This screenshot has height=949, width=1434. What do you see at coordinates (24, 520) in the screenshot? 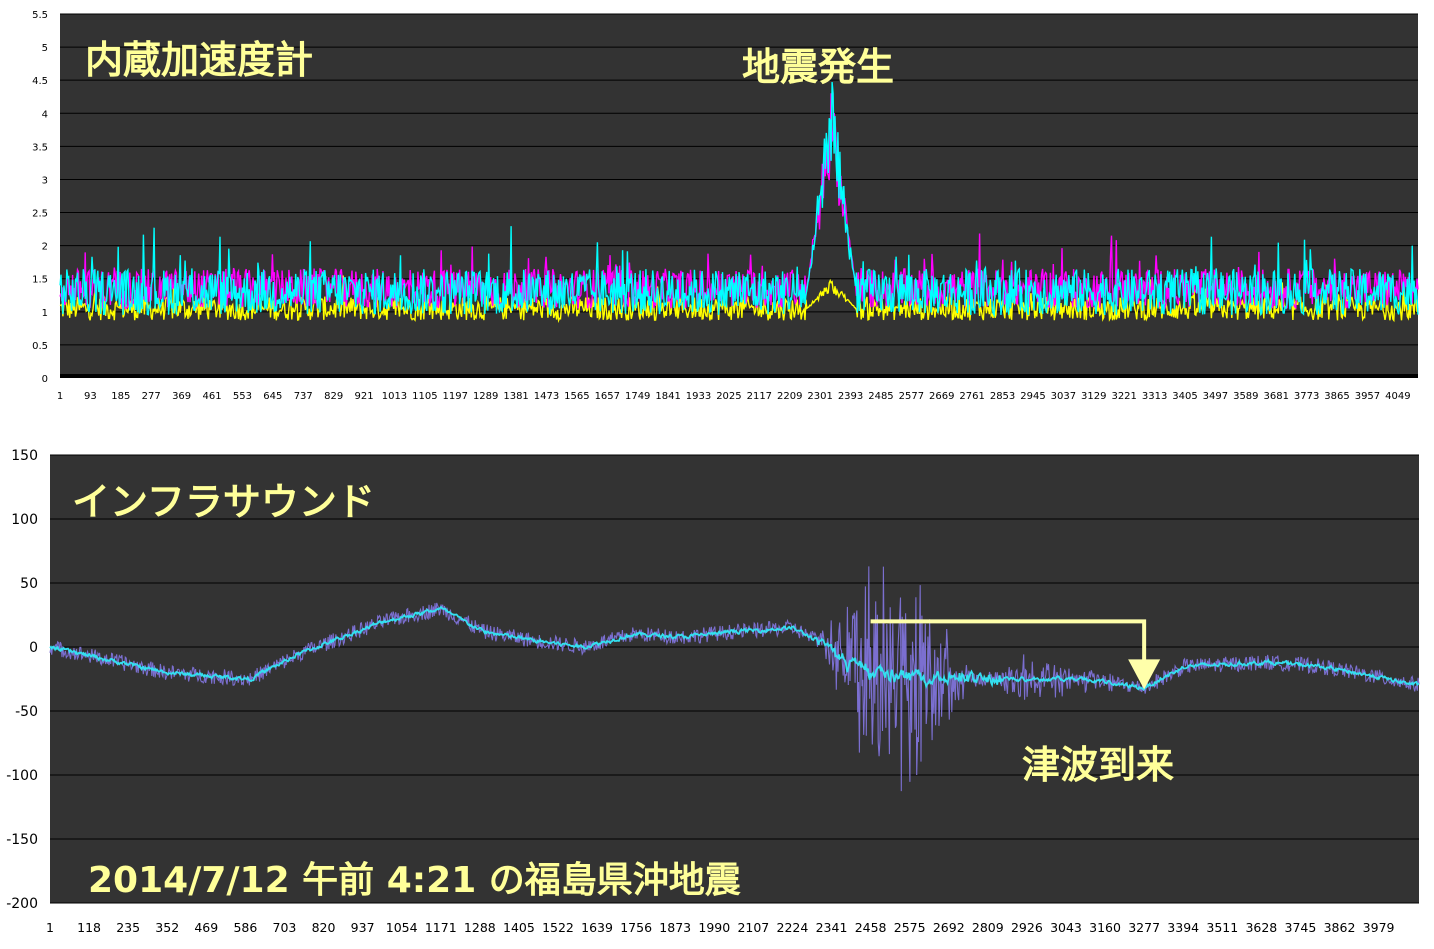
I see `infrasound-y-tick: 100` at bounding box center [24, 520].